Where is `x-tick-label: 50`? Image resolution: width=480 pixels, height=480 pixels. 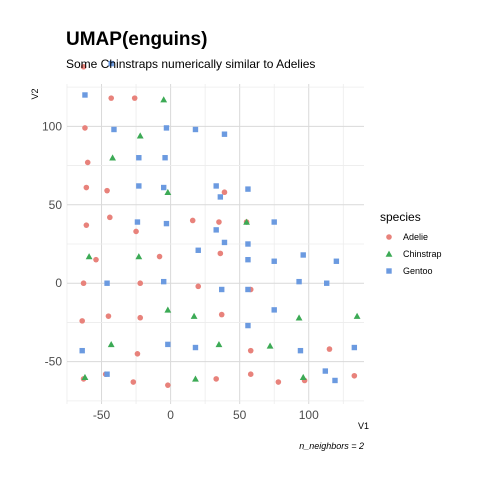 x-tick-label: 50 is located at coordinates (240, 415).